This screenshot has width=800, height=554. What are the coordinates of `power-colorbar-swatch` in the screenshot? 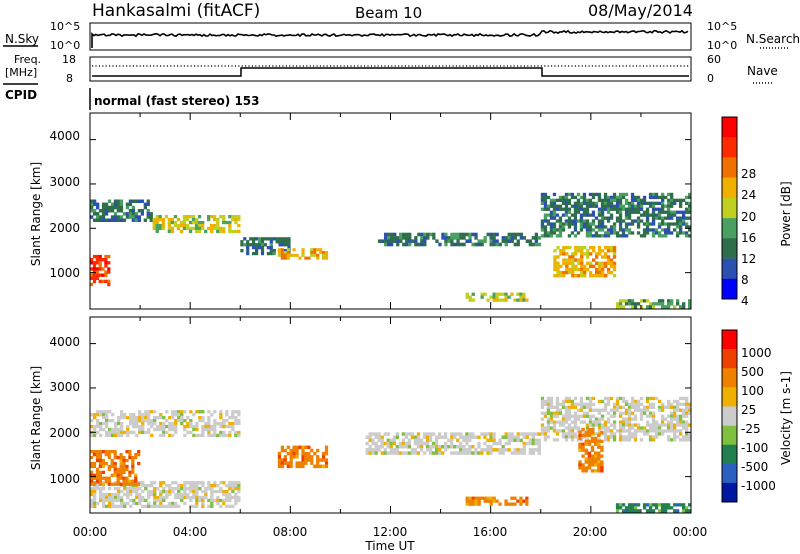 It's located at (729, 127).